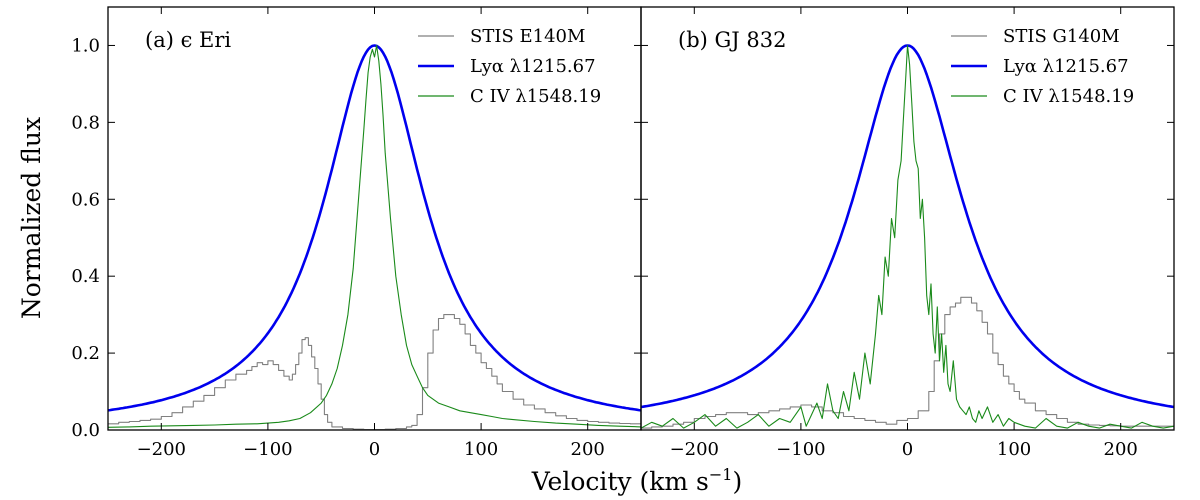 The height and width of the screenshot is (500, 1200). I want to click on panel-a-series-stis-line, so click(374, 372).